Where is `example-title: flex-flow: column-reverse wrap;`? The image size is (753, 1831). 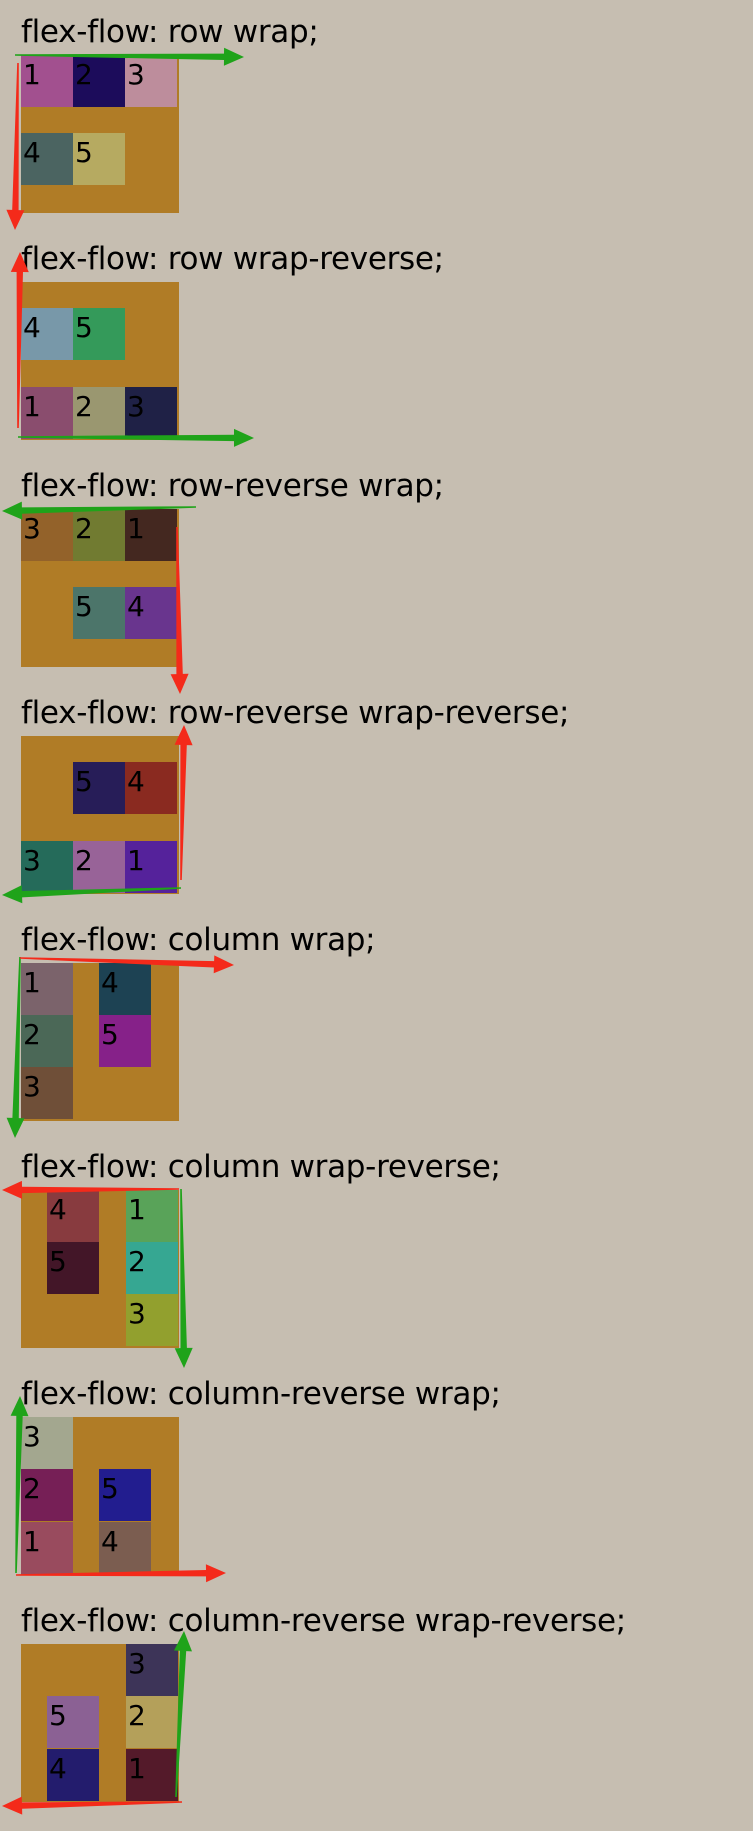 example-title: flex-flow: column-reverse wrap; is located at coordinates (261, 1394).